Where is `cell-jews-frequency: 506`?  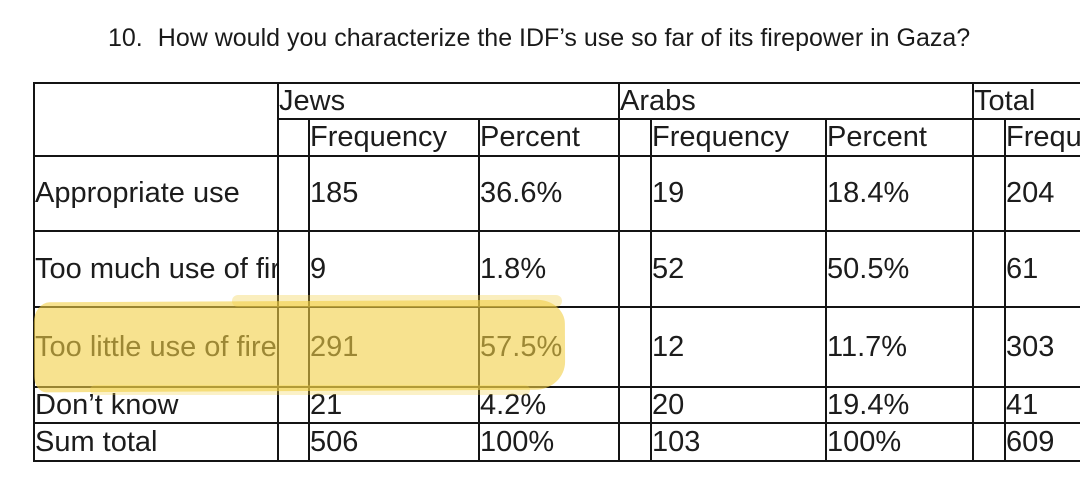
cell-jews-frequency: 506 is located at coordinates (394, 442).